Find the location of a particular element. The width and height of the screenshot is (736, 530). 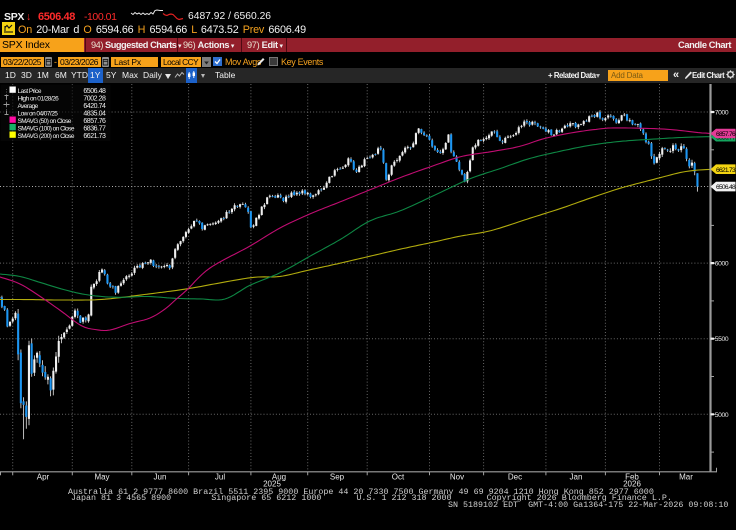

svg-text: Jul is located at coordinates (220, 477).